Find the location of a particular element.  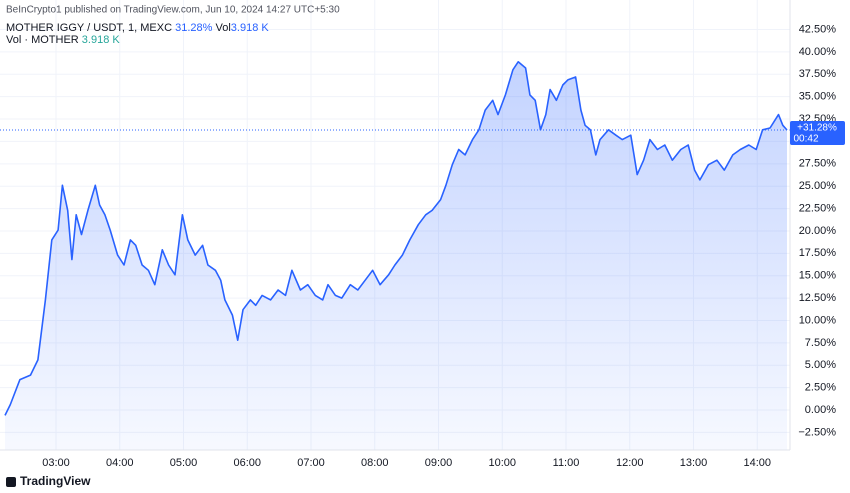

y-tick-label: 25.00% is located at coordinates (818, 186).